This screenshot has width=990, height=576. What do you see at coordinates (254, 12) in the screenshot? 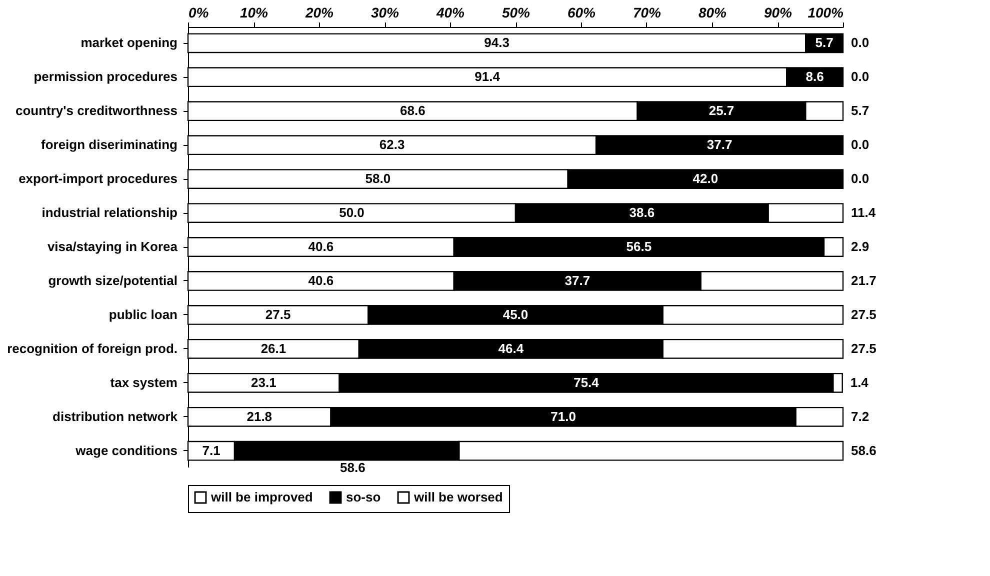
I see `x-tick-label: 10%` at bounding box center [254, 12].